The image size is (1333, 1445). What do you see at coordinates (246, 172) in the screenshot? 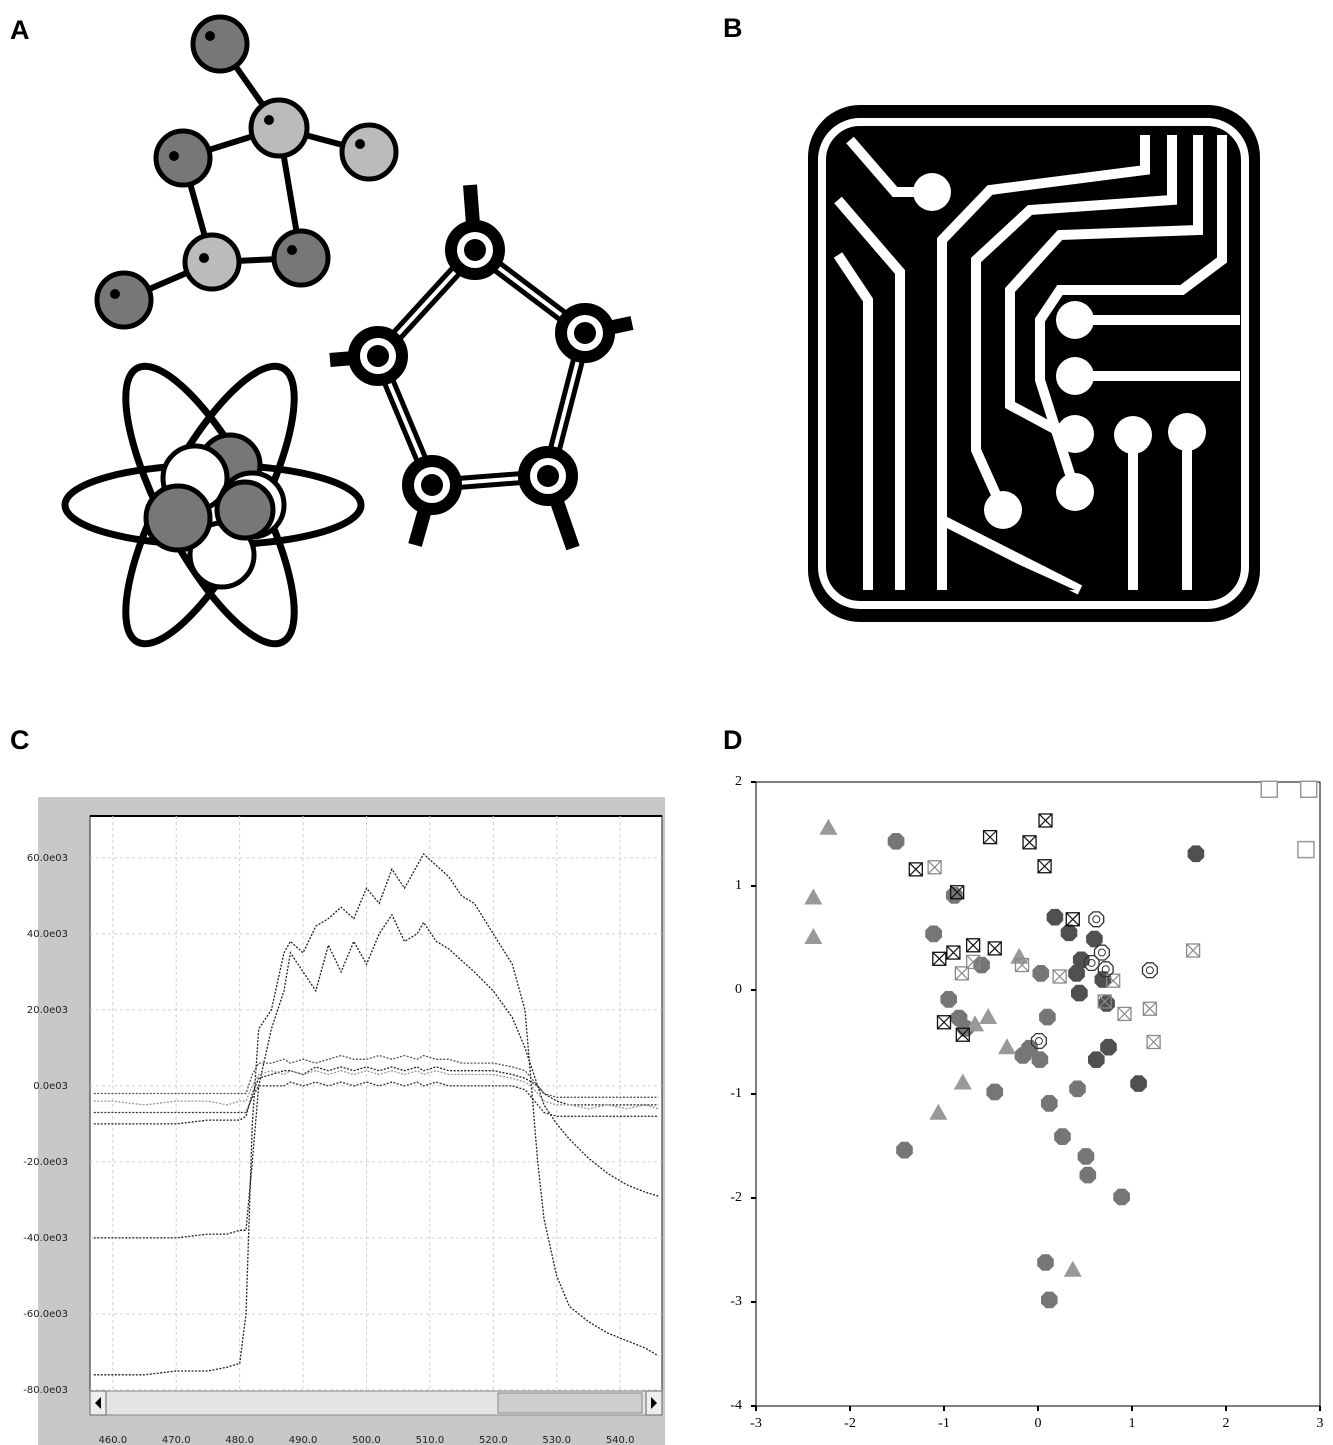
I see `molecule-illustration` at bounding box center [246, 172].